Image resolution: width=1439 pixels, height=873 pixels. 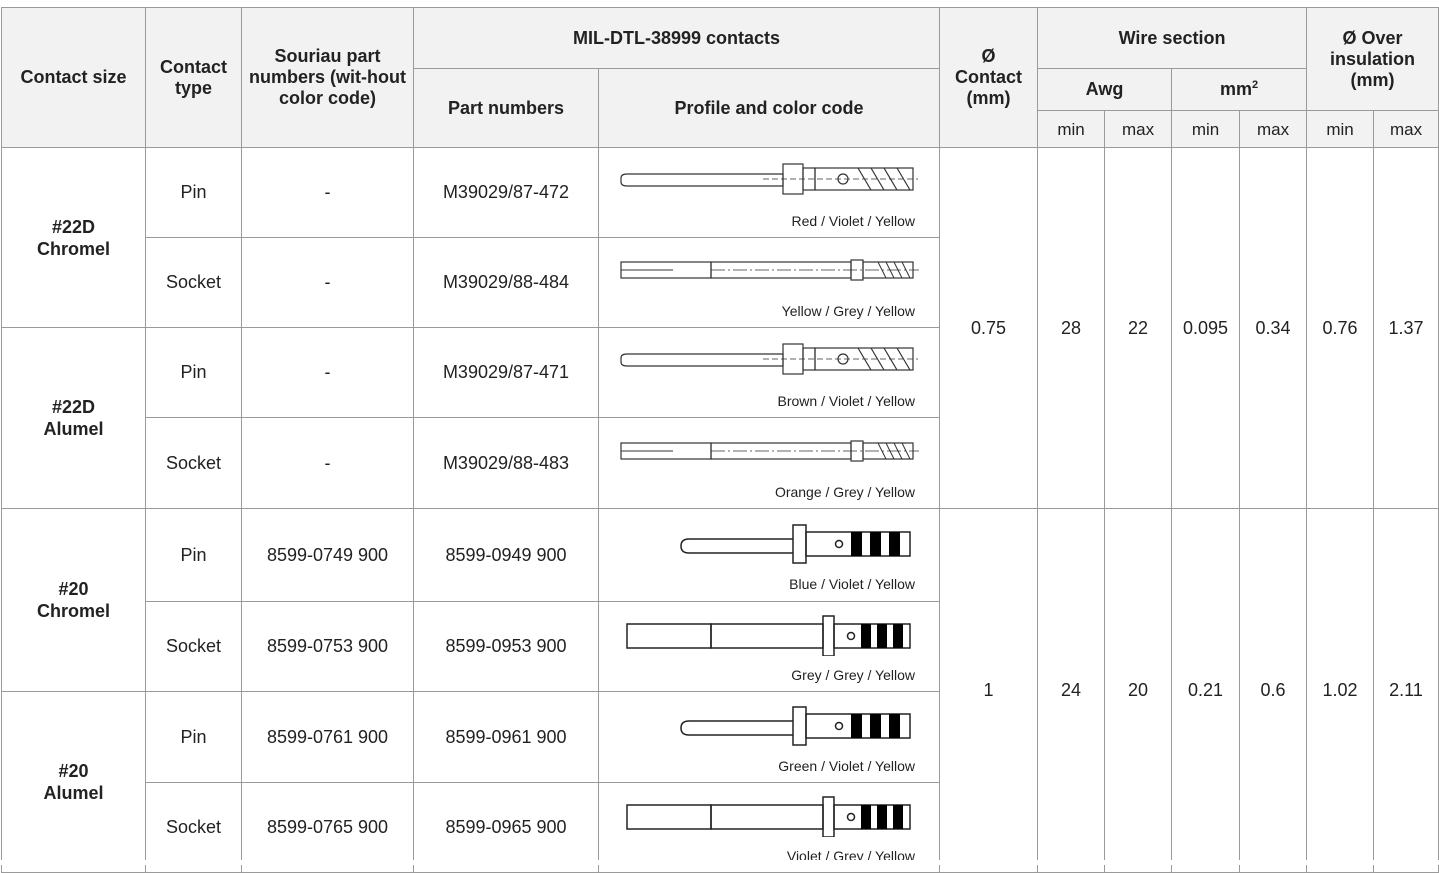 I want to click on header-mm2-max: max, so click(x=1273, y=129).